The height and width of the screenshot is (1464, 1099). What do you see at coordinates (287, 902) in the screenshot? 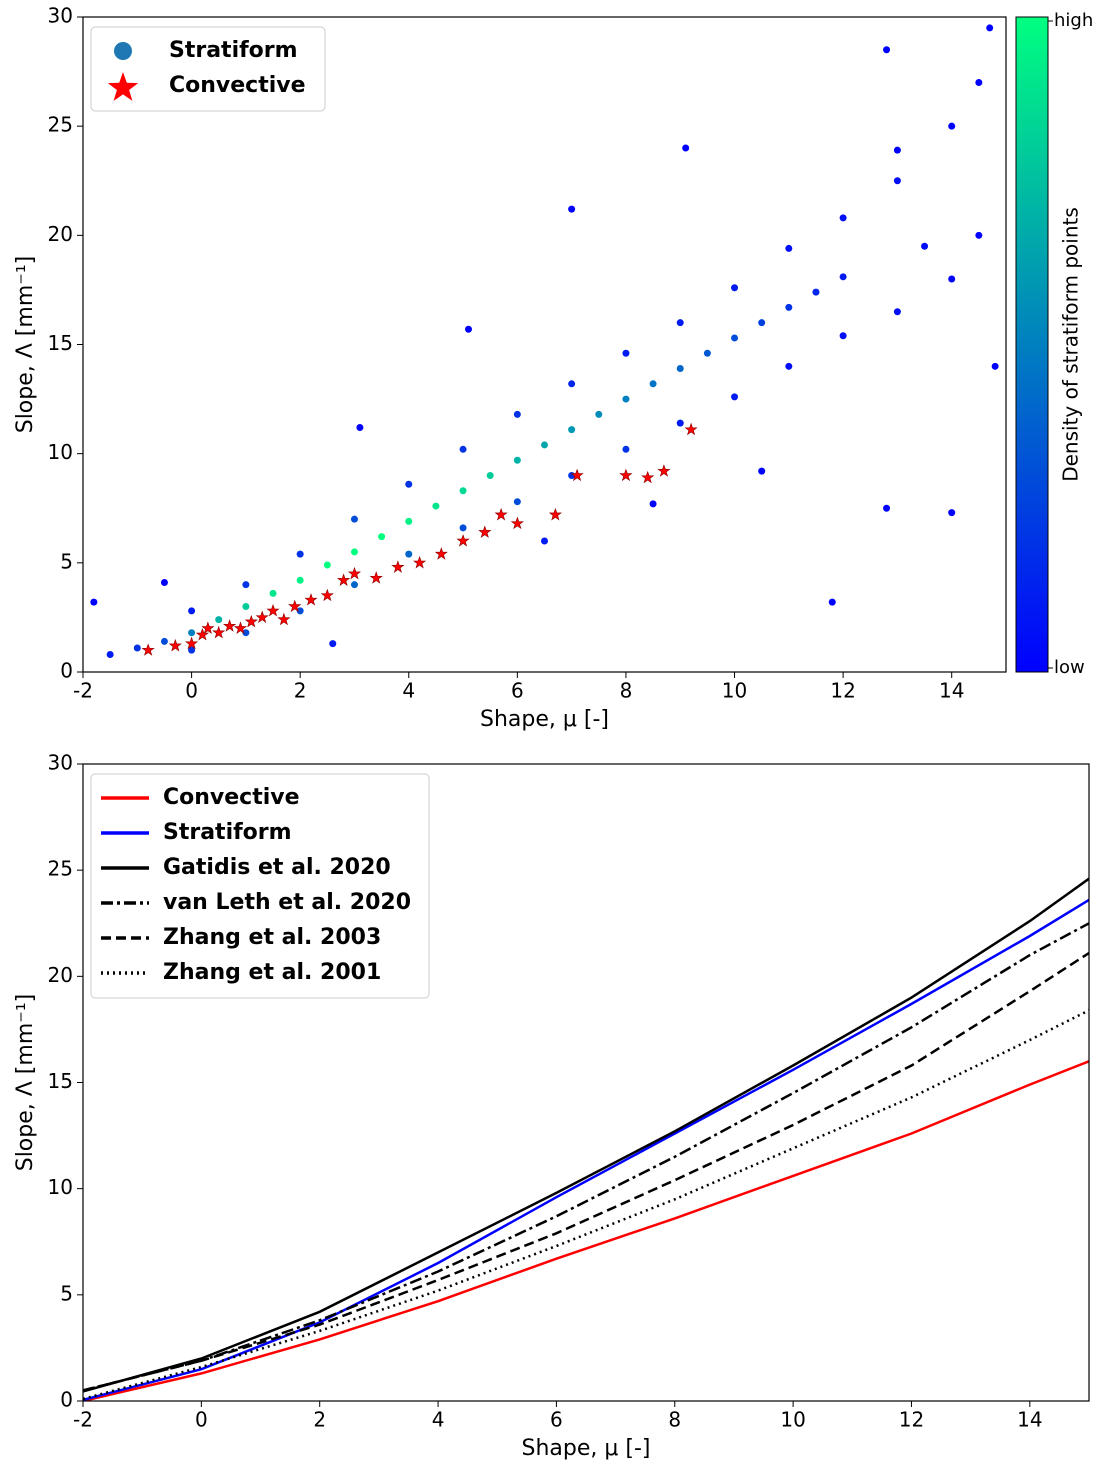
I see `legend-label: van Leth et al. 2020` at bounding box center [287, 902].